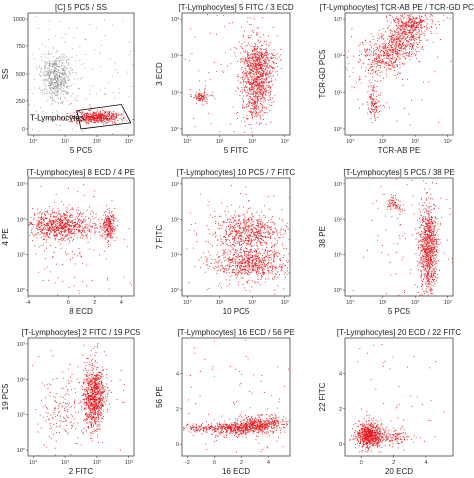 Image resolution: width=474 pixels, height=478 pixels. I want to click on x-tick-label: 10¹, so click(383, 142).